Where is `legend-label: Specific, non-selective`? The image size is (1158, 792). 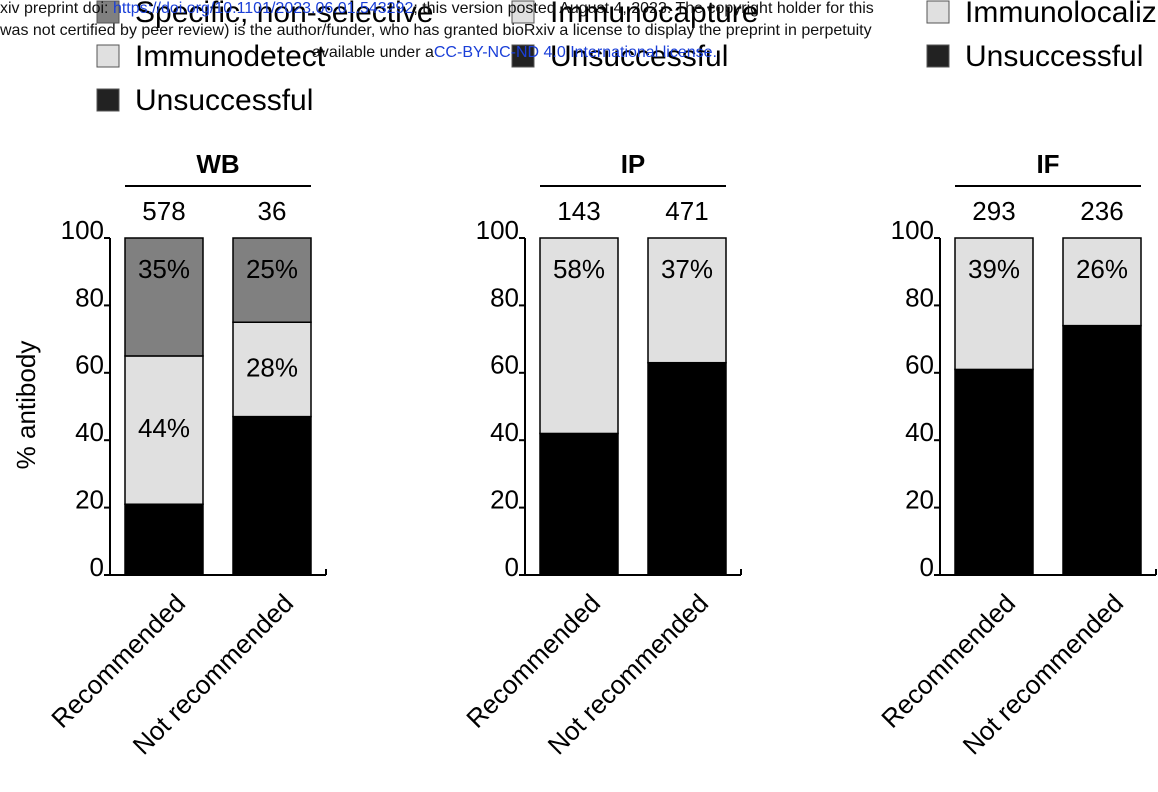 legend-label: Specific, non-selective is located at coordinates (284, 14).